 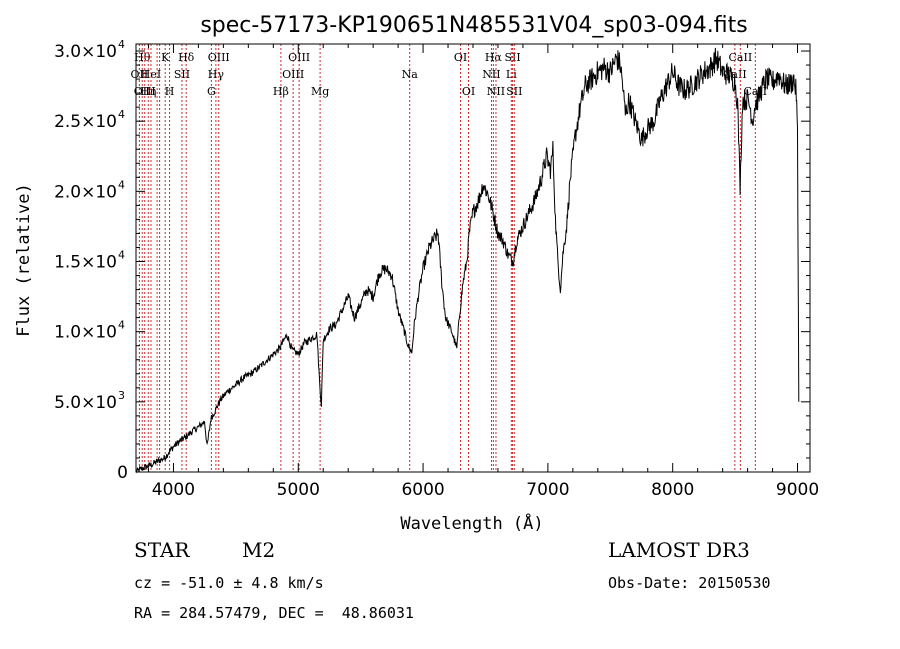 I want to click on line-label-24: Li, so click(x=511, y=74).